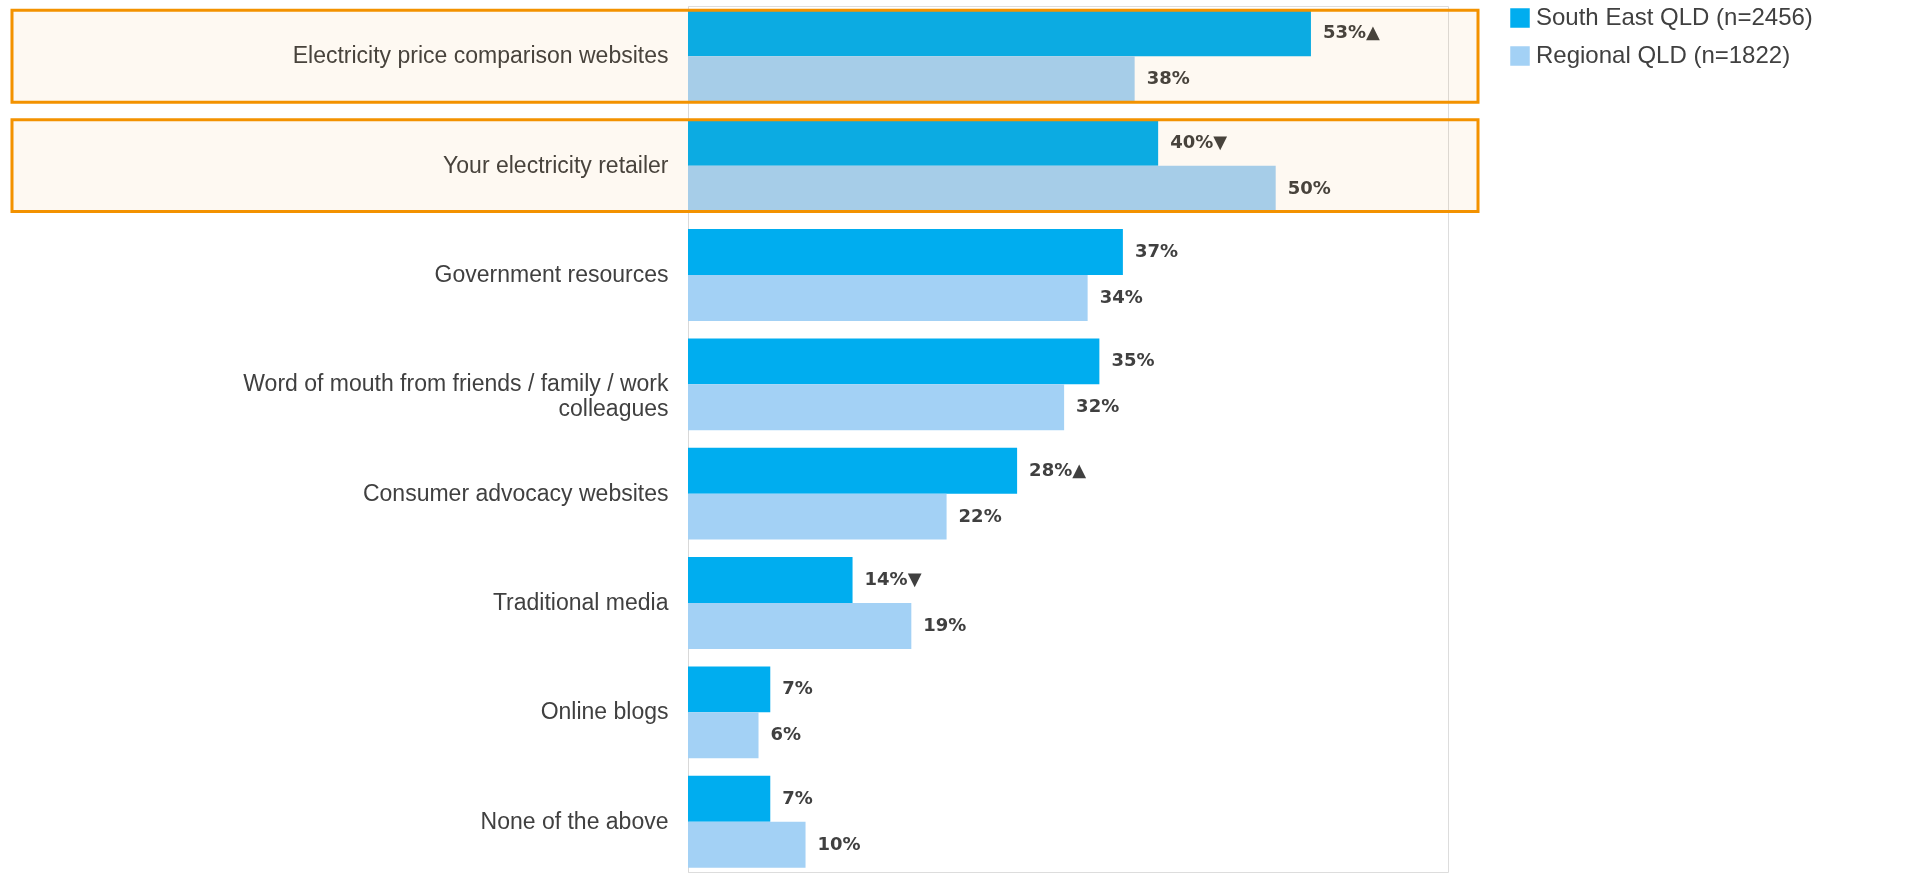 This screenshot has width=1911, height=879. Describe the element at coordinates (1098, 406) in the screenshot. I see `data-label: 32%` at that location.